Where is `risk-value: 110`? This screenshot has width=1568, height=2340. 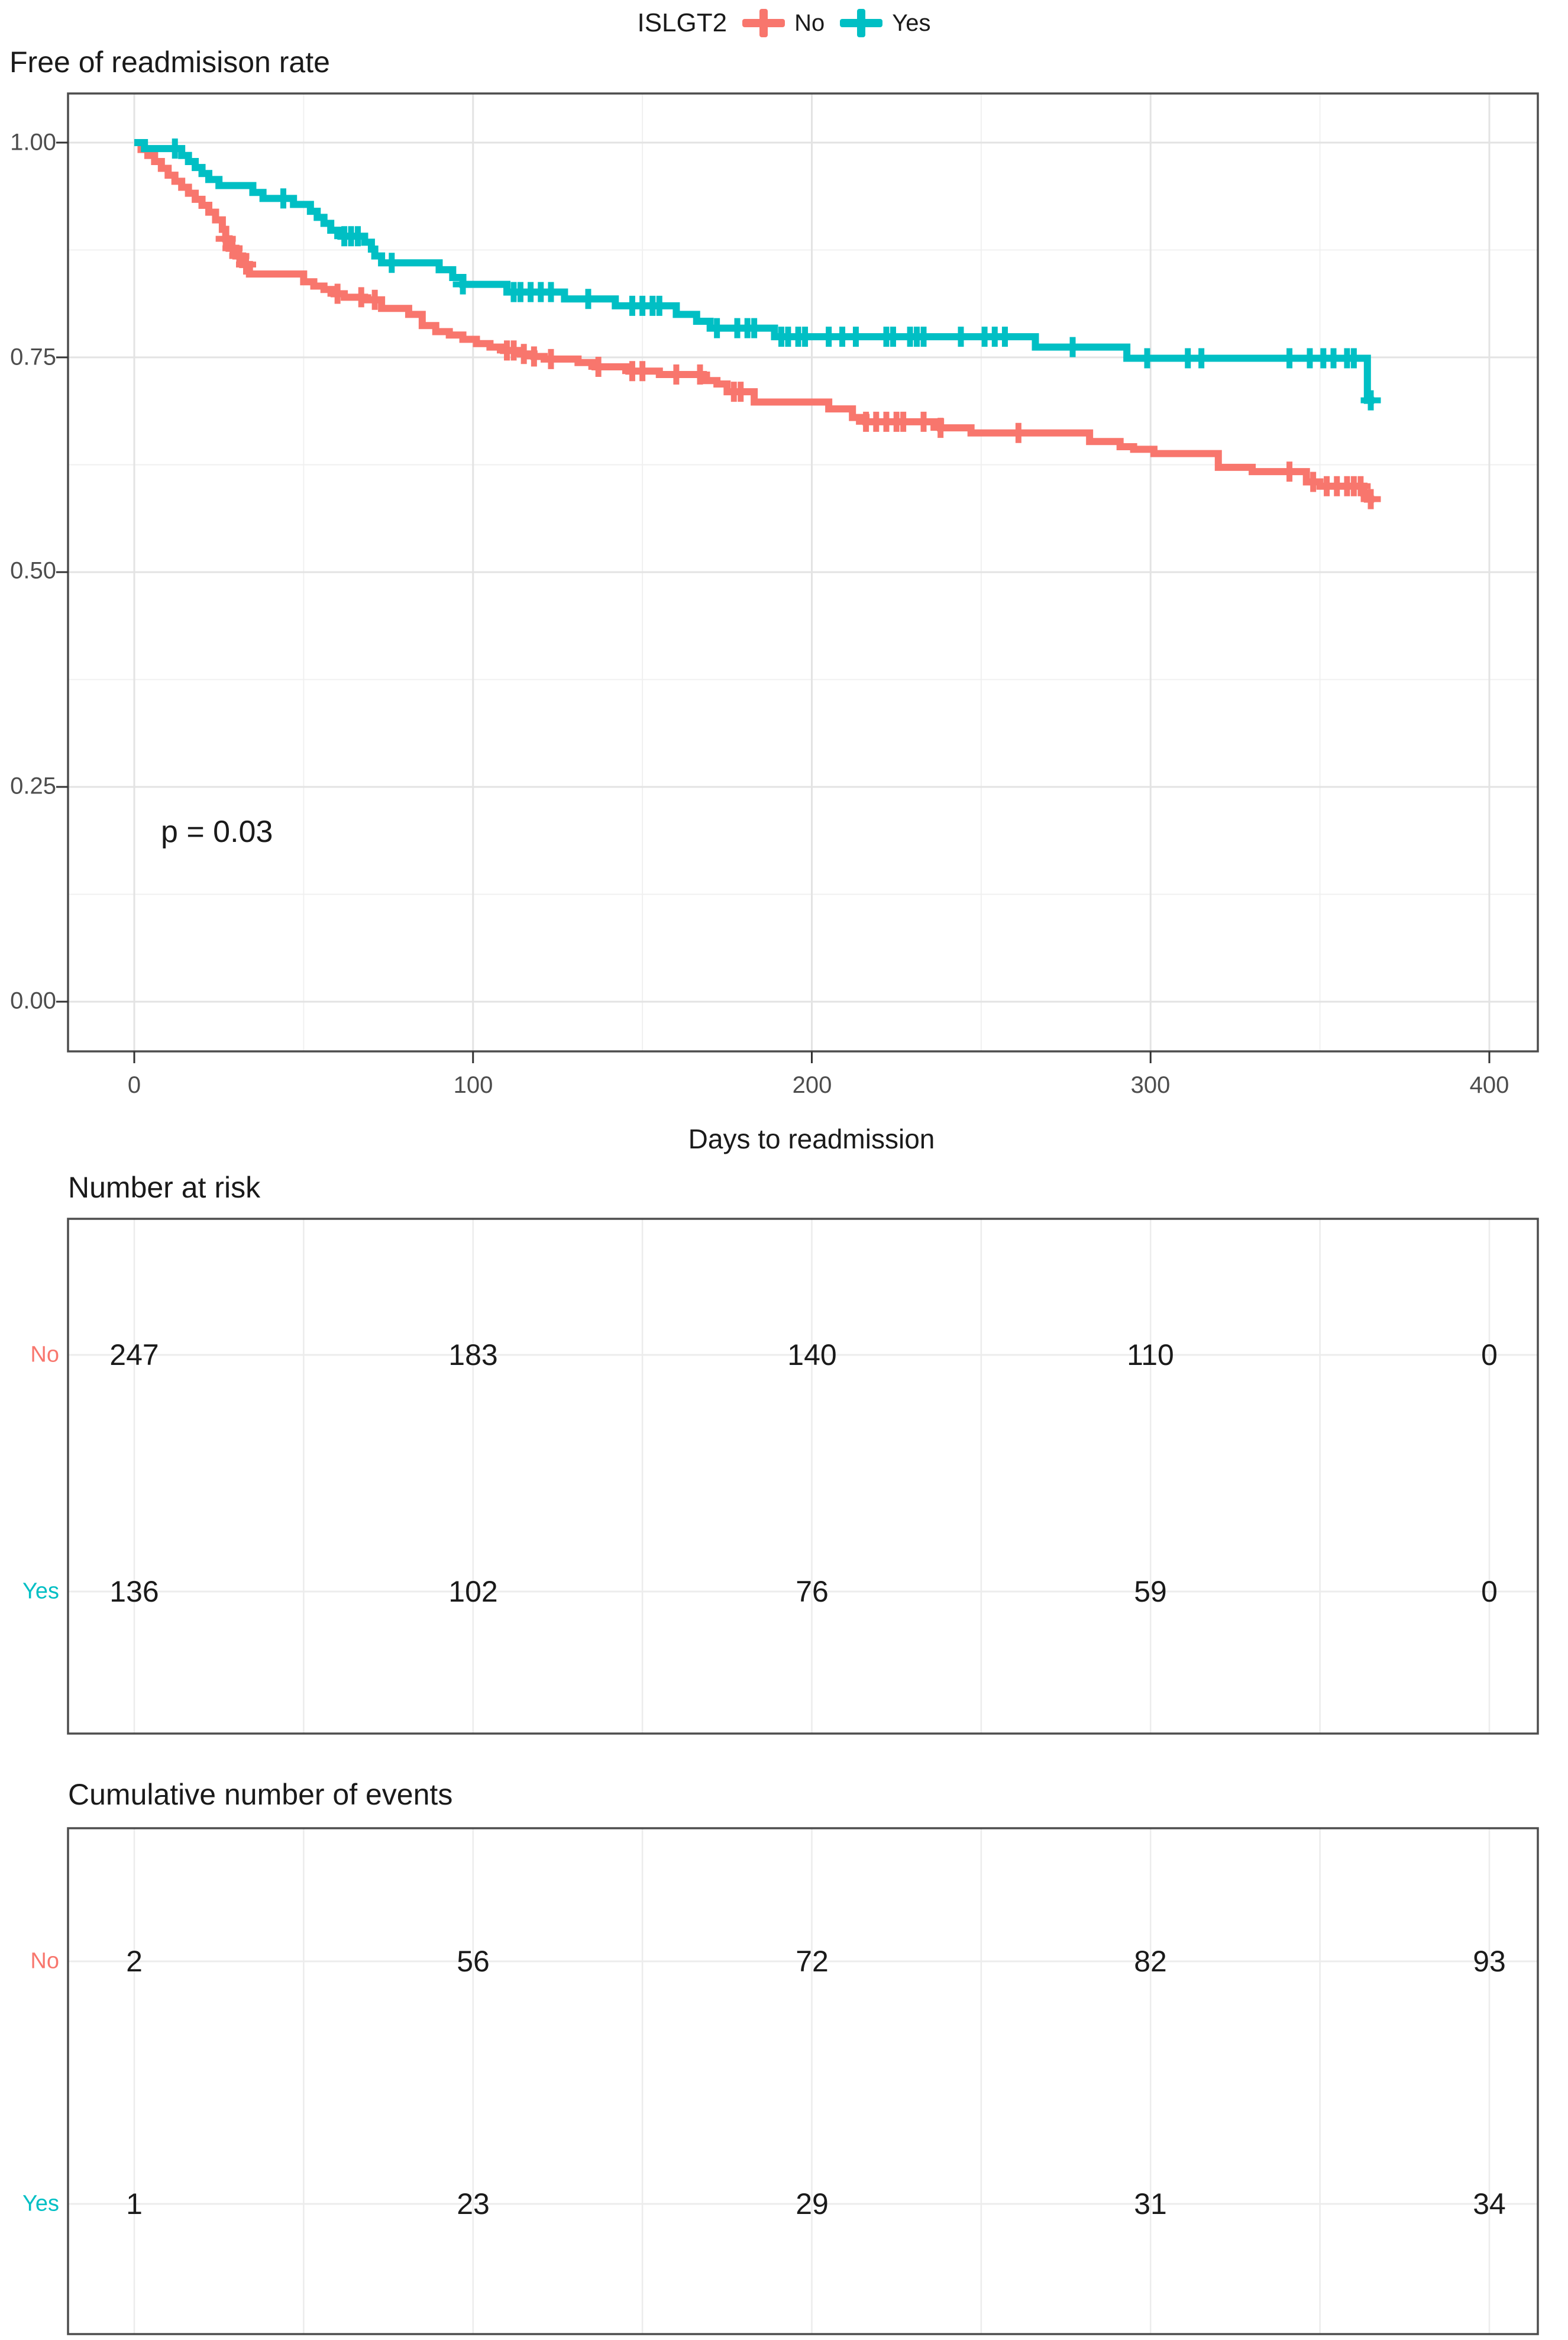 risk-value: 110 is located at coordinates (1150, 1354).